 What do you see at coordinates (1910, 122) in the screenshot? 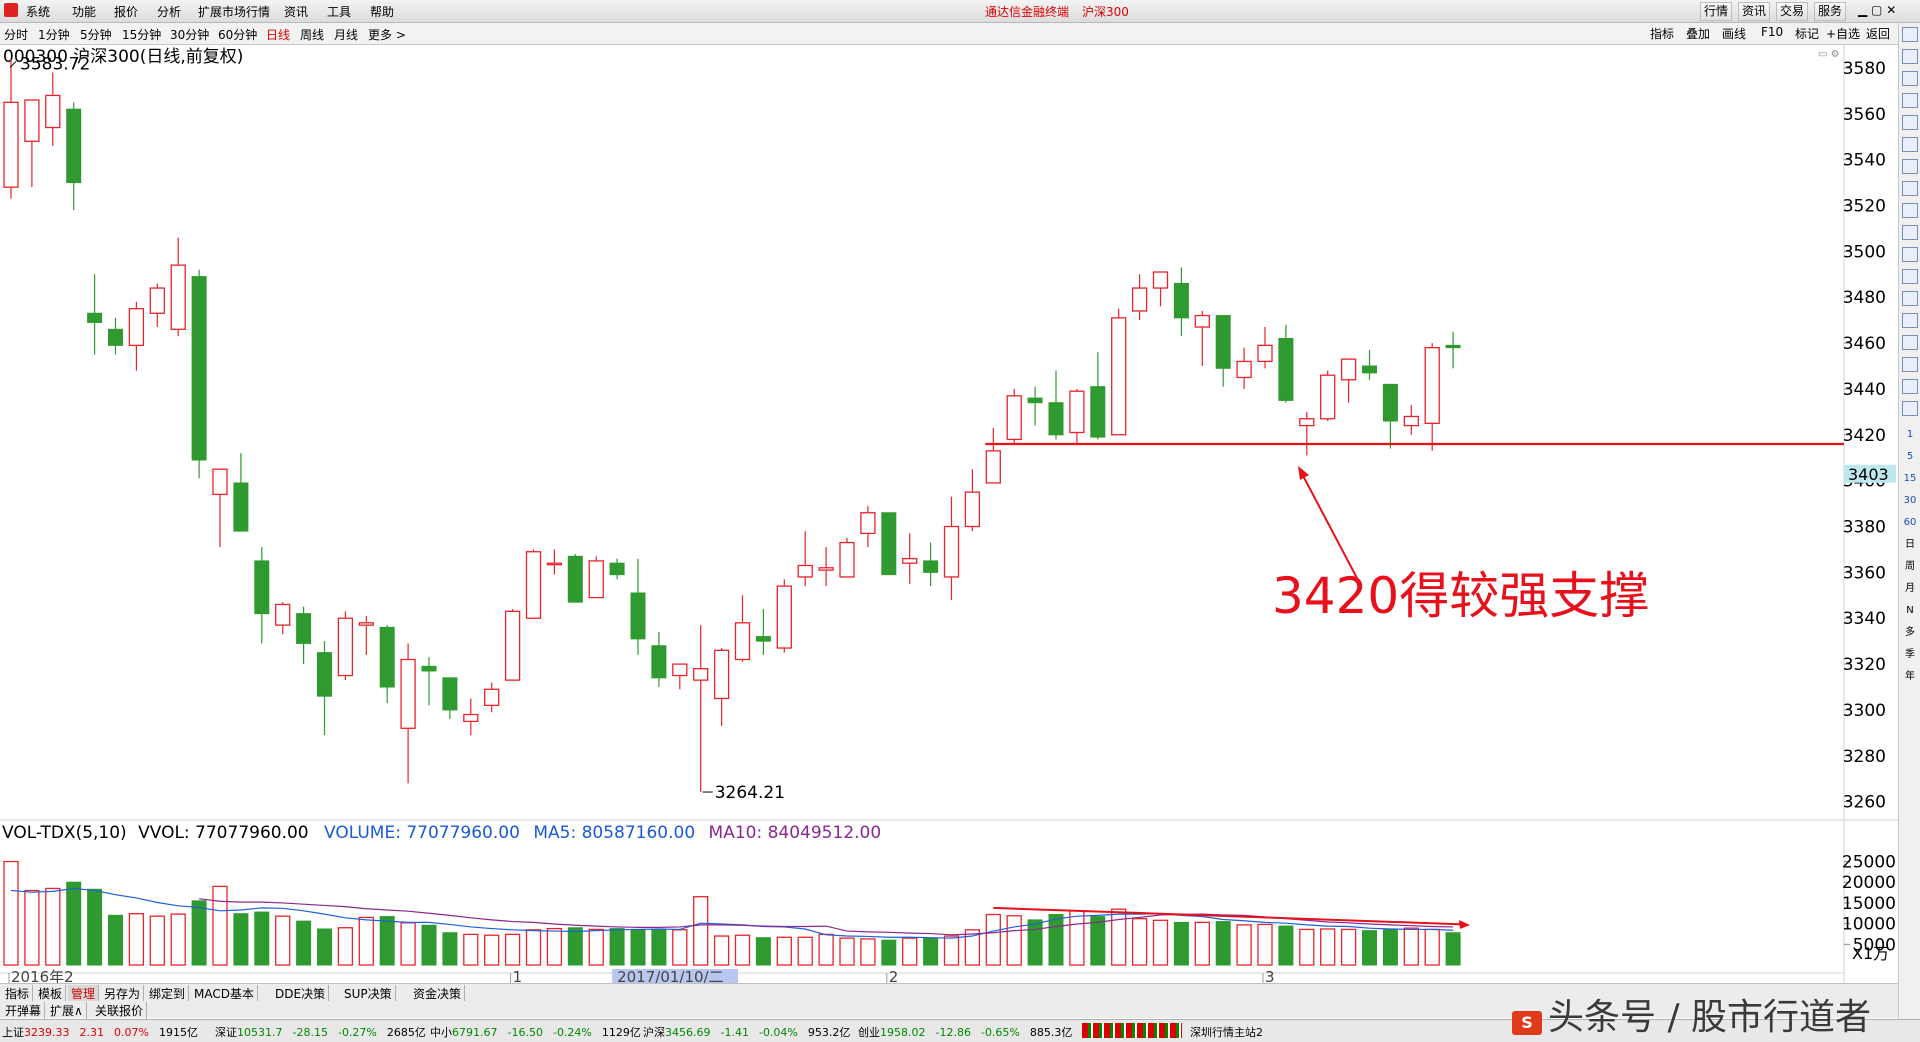
I see `bar-icon` at bounding box center [1910, 122].